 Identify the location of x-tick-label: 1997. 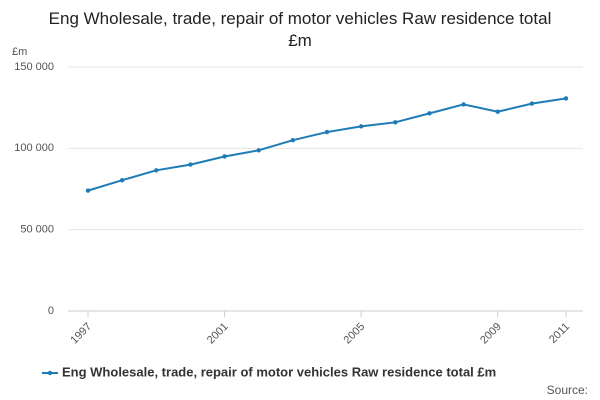
(81, 334).